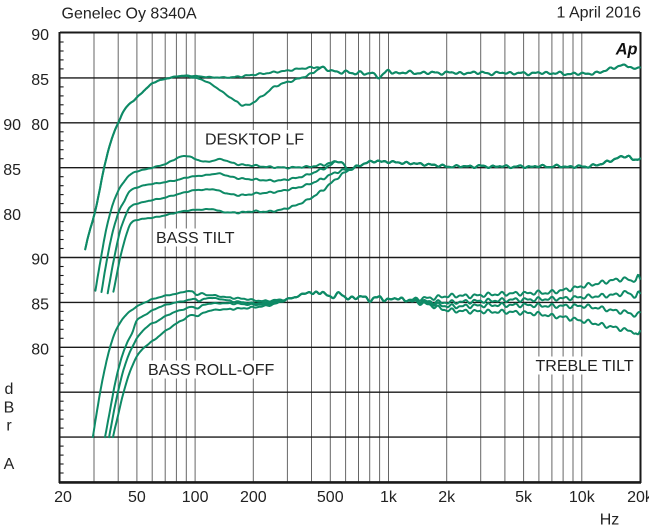  I want to click on svg-text: 1 April 2016, so click(598, 13).